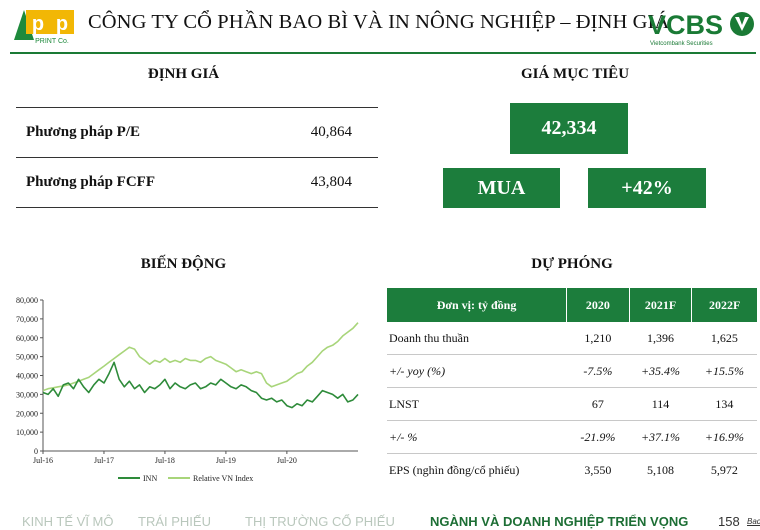 The width and height of the screenshot is (760, 530). Describe the element at coordinates (685, 25) in the screenshot. I see `svg-text: VCBS` at that location.